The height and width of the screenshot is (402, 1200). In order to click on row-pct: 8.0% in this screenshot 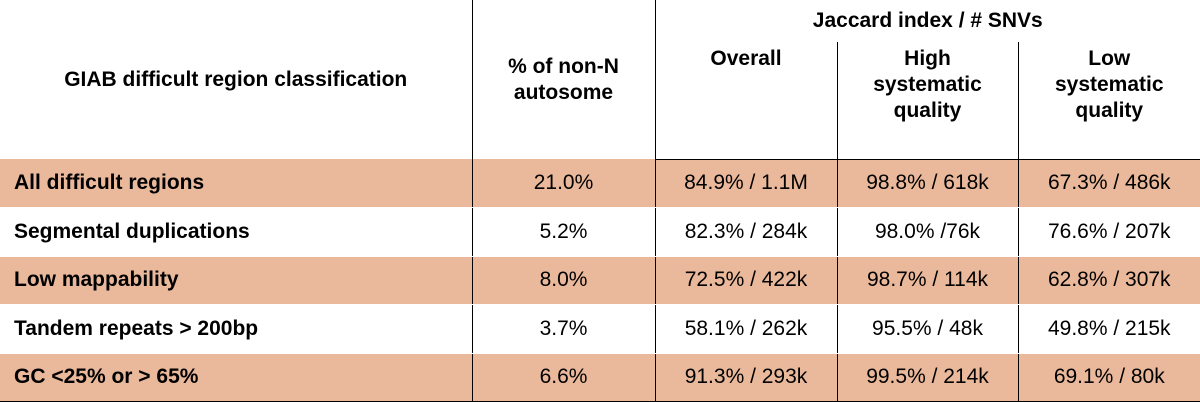, I will do `click(563, 280)`.